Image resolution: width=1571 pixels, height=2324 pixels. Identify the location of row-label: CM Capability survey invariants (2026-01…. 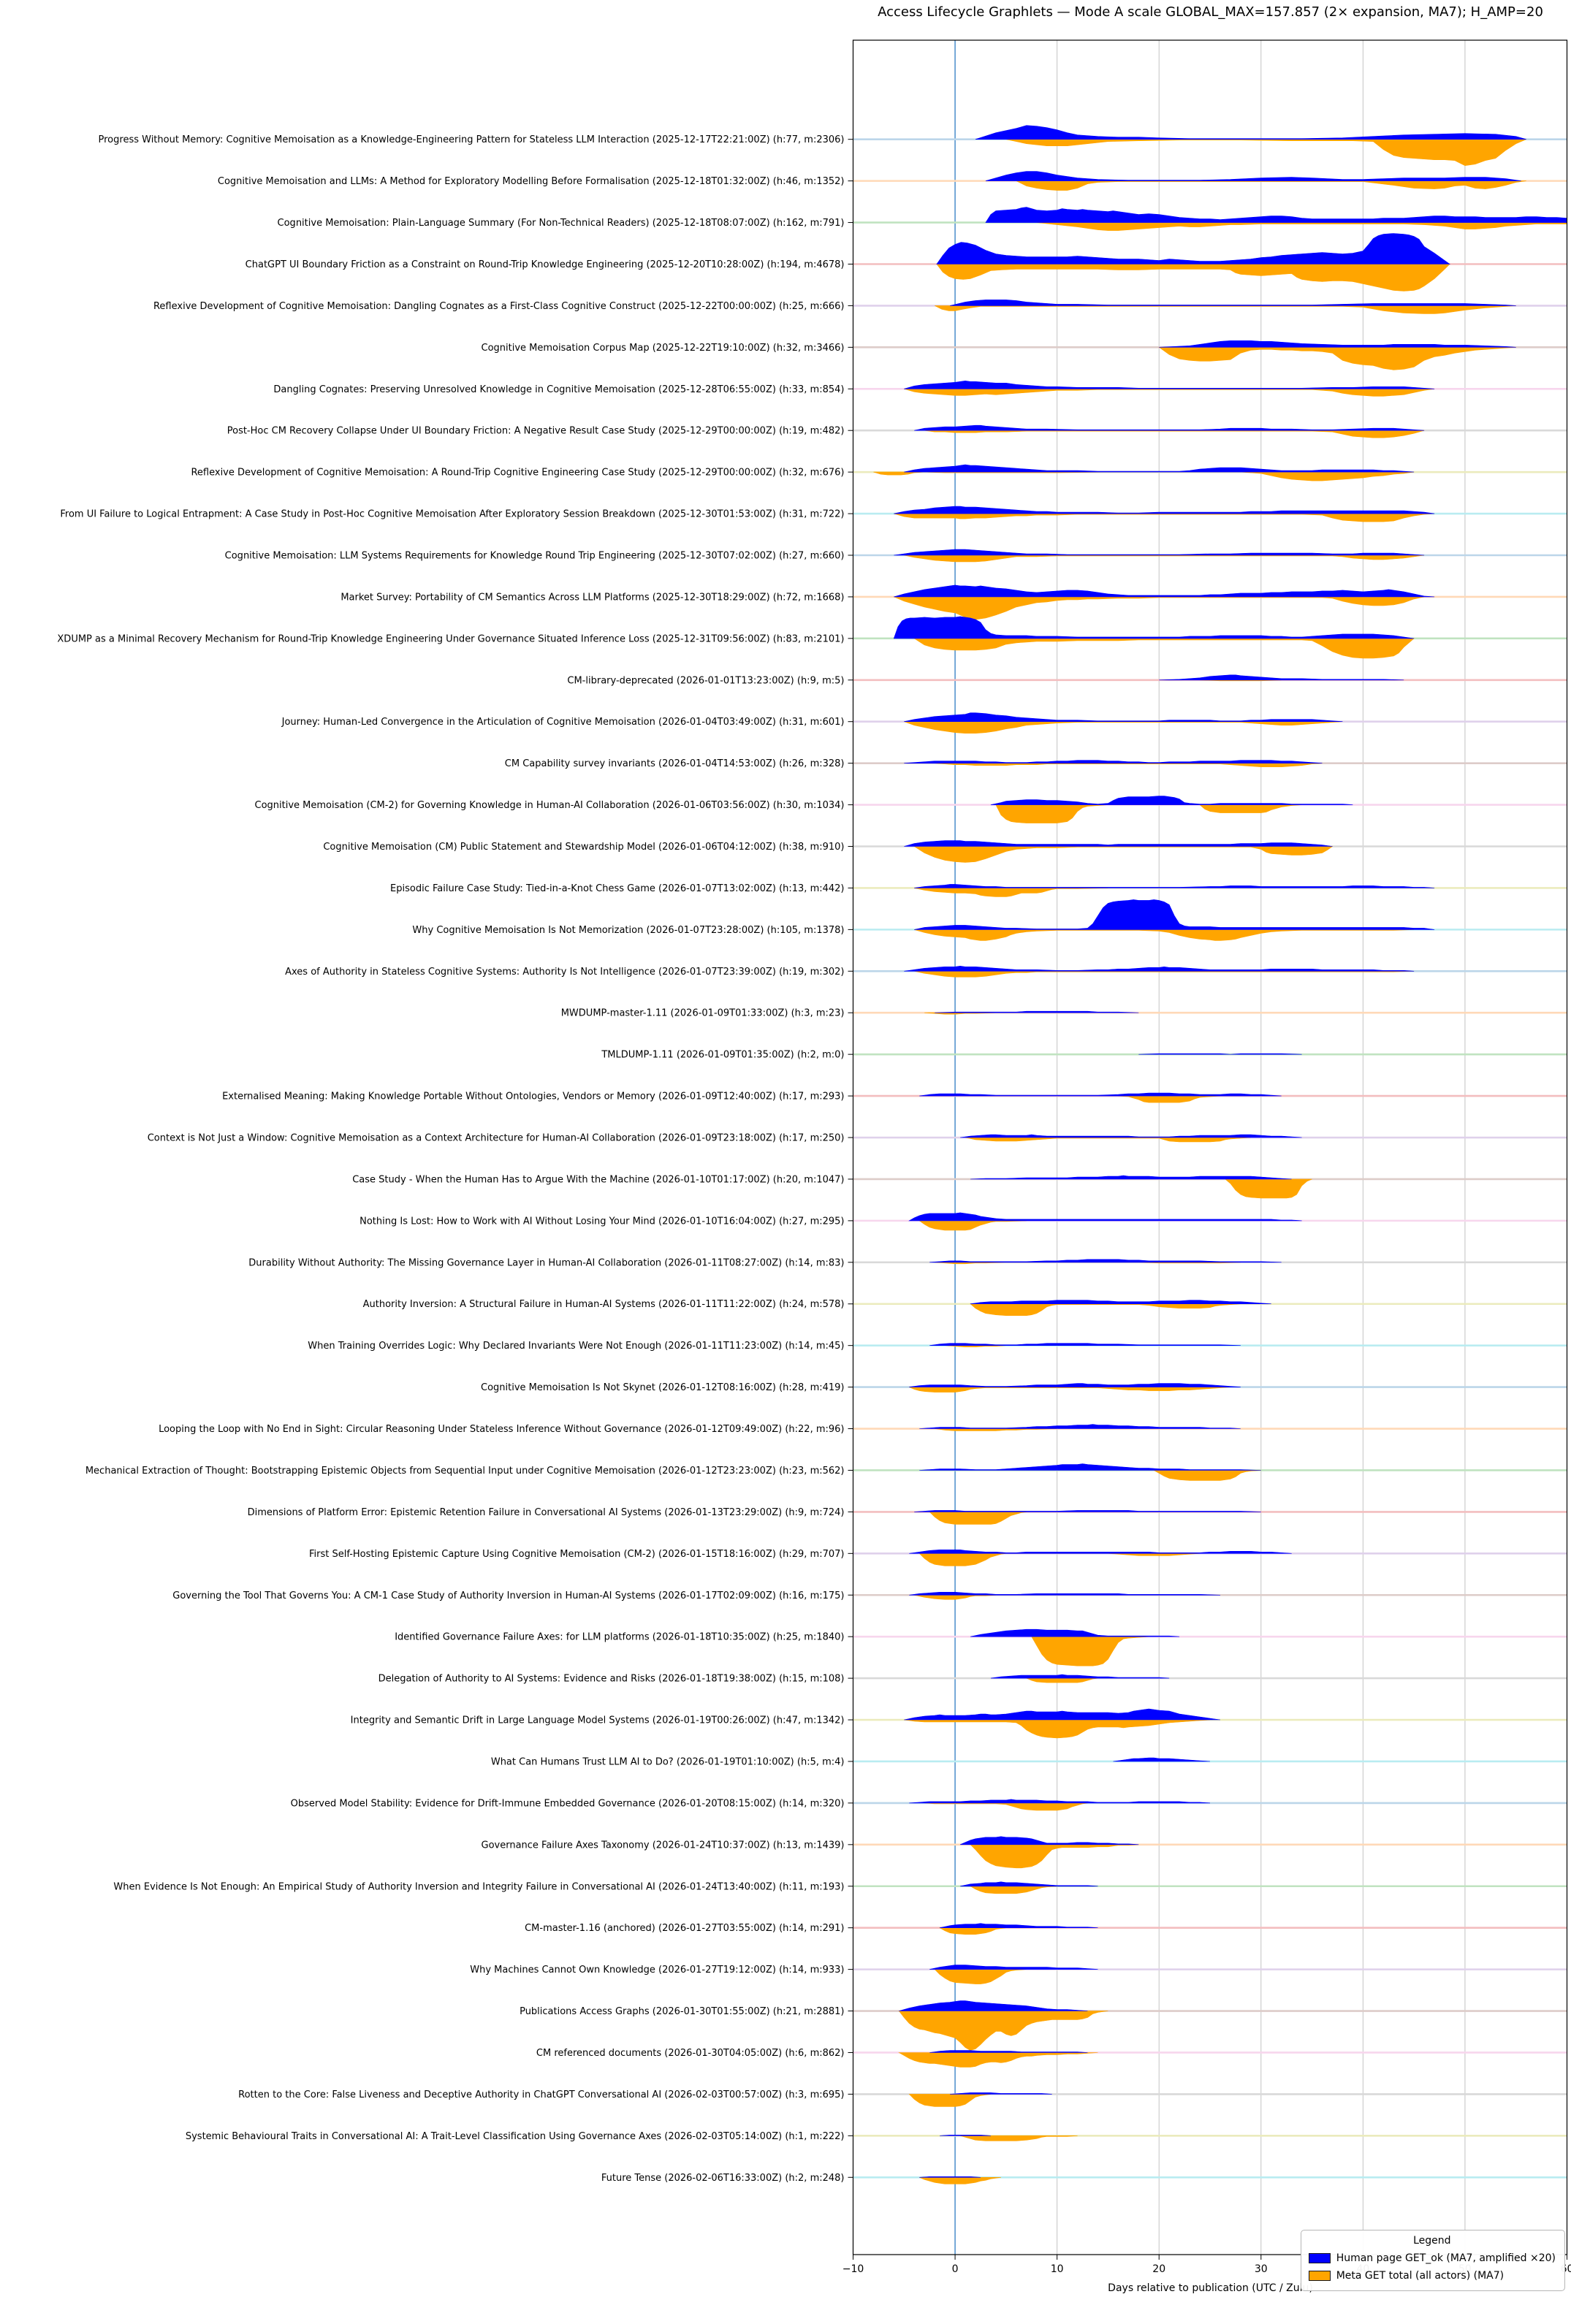
(675, 764).